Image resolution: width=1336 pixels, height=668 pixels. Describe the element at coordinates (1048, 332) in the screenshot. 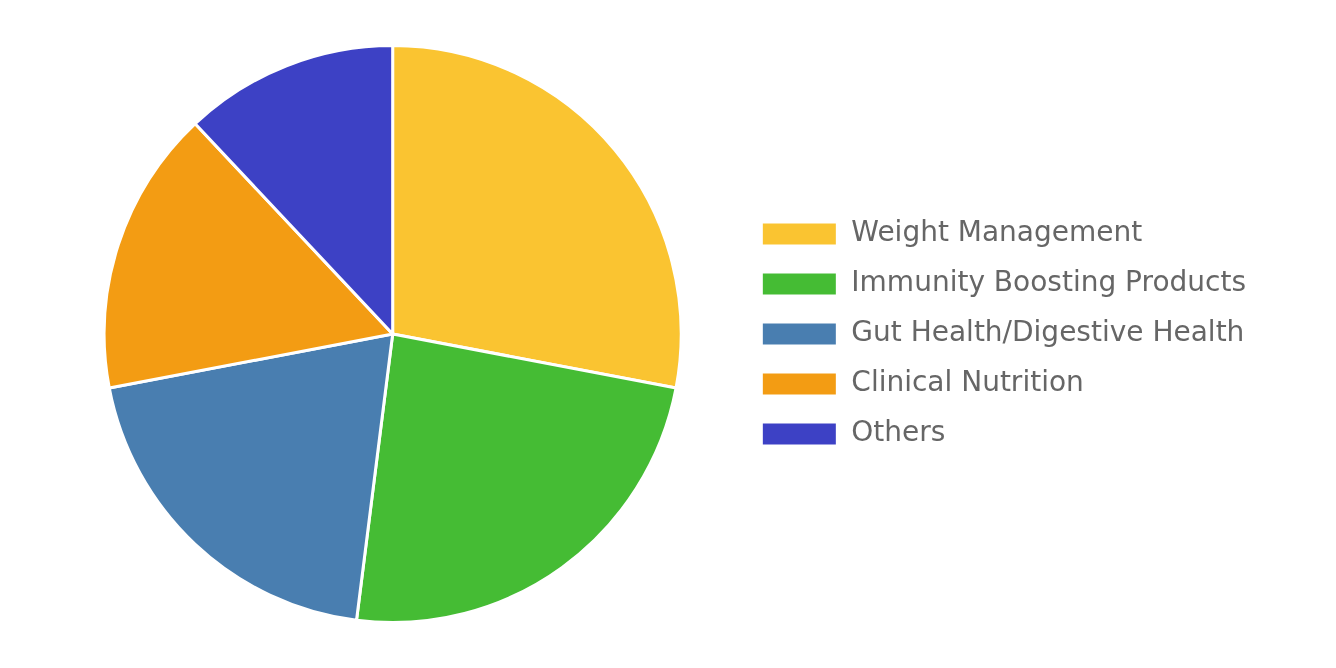

I see `legend-label: Gut Health/Digestive Health` at that location.